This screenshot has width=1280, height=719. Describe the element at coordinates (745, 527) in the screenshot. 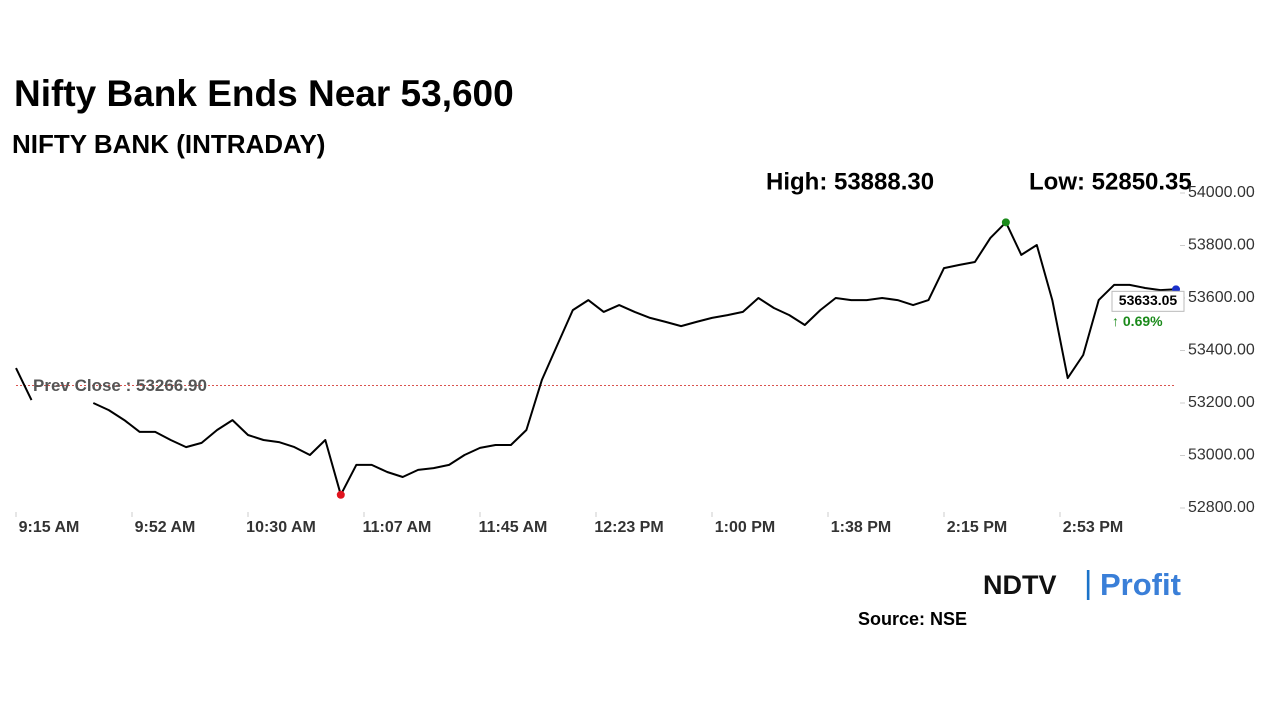

I see `x-tick-label: 1:00 PM` at that location.